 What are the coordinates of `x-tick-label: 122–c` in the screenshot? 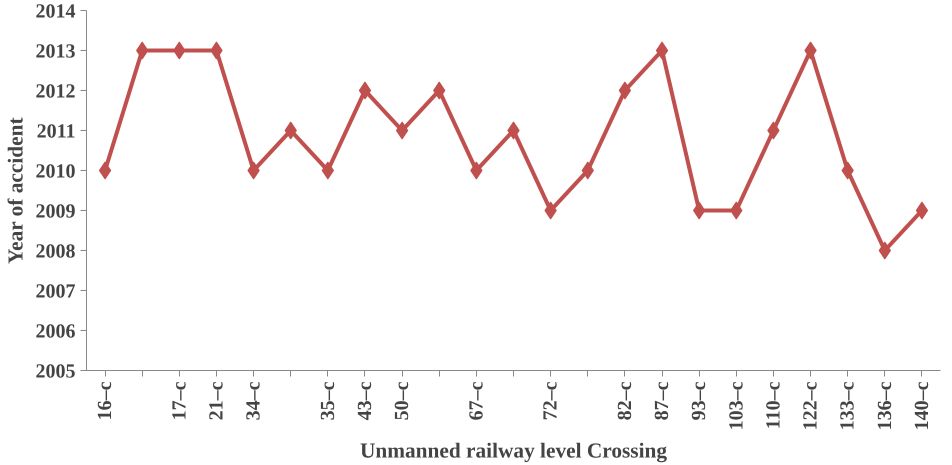 It's located at (811, 405).